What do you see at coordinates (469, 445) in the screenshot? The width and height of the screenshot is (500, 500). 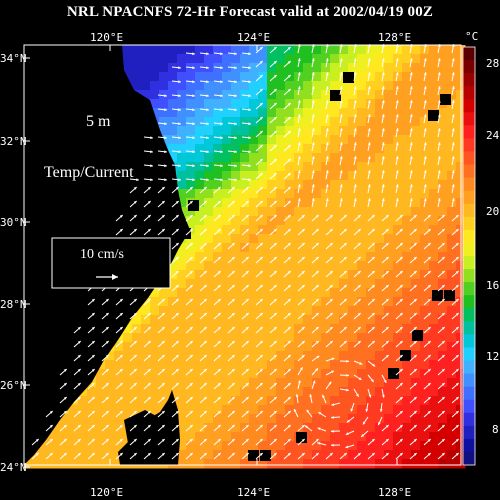 I see `colorbar-swatch` at bounding box center [469, 445].